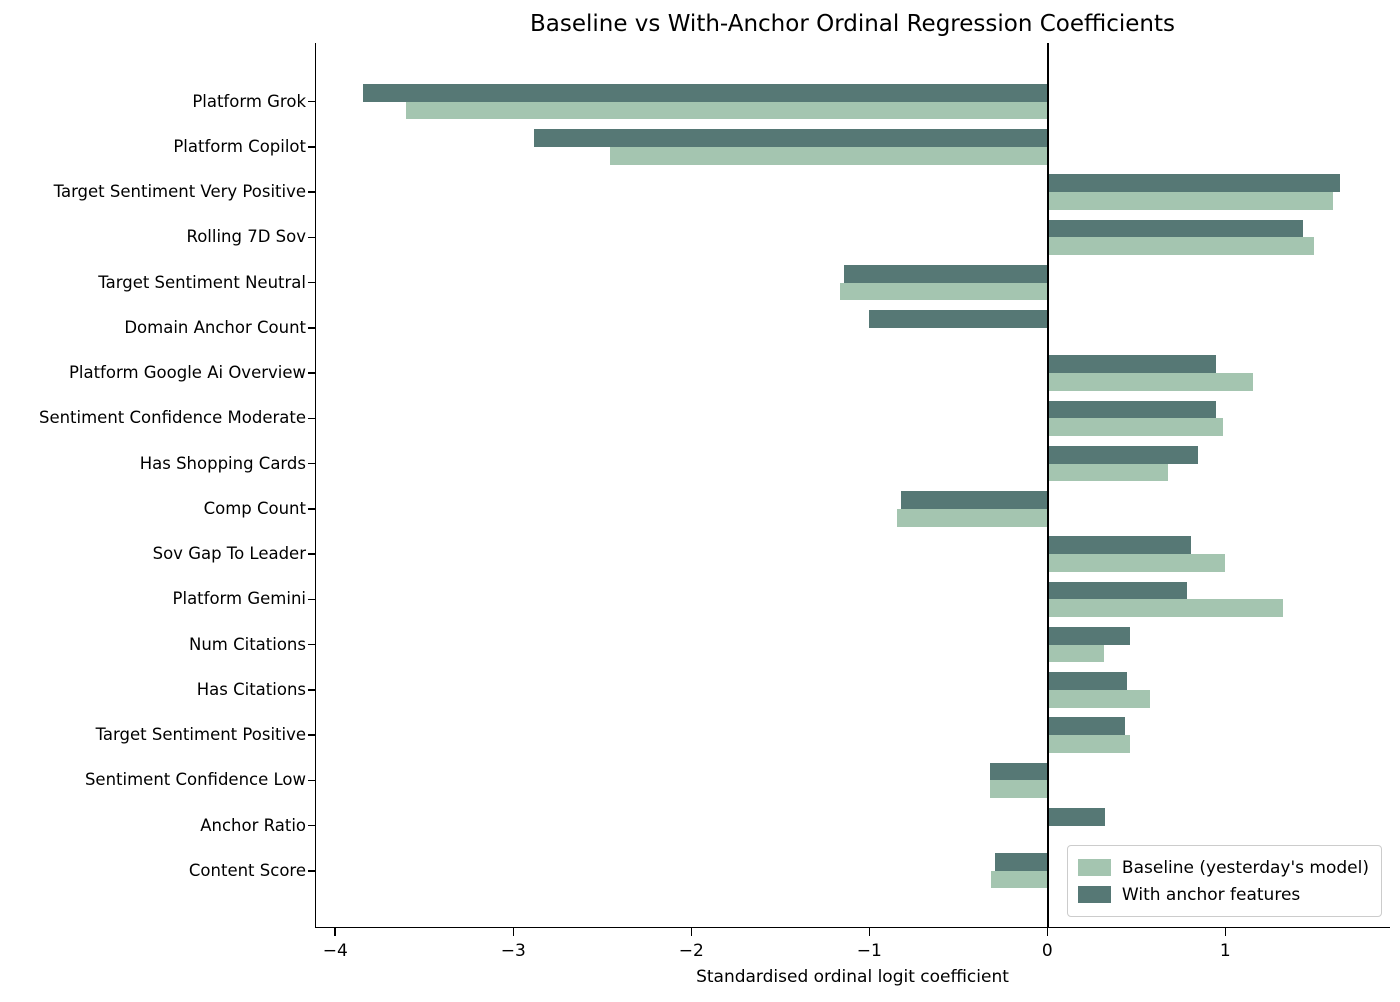 This screenshot has width=1400, height=1002. I want to click on y-tick-label-has-citations: Has Citations, so click(251, 689).